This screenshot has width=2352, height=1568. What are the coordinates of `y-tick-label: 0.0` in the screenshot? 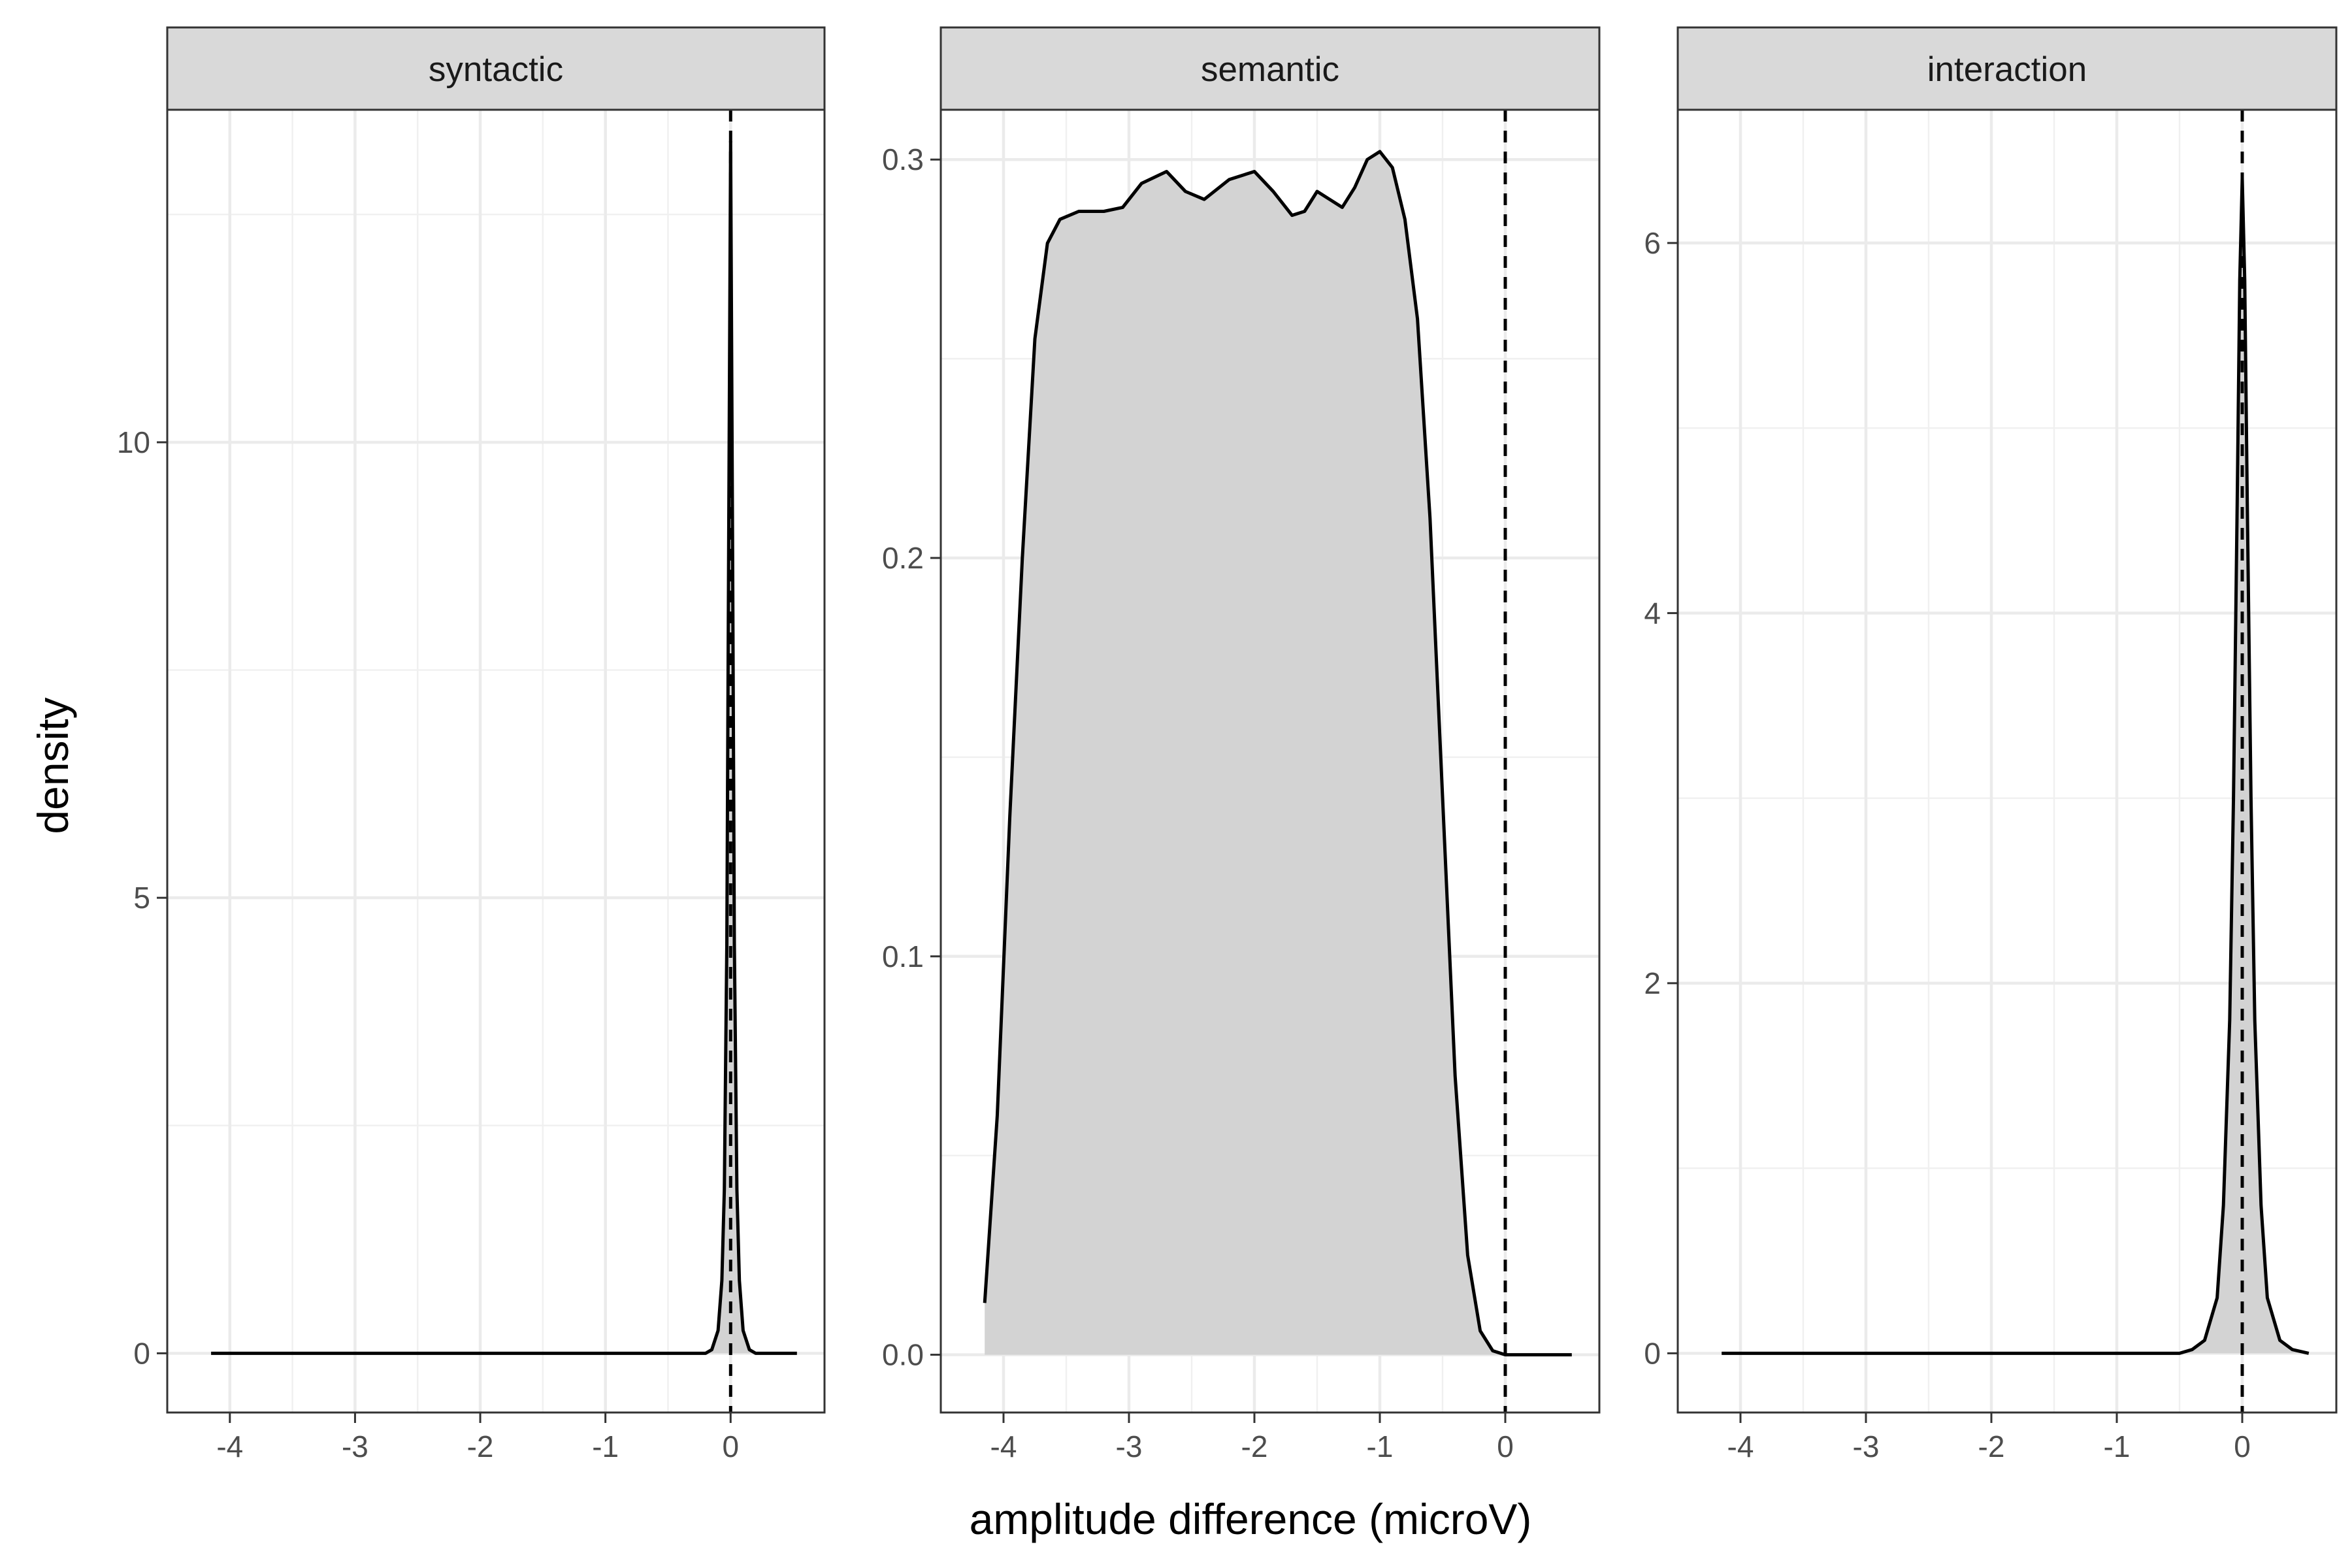 It's located at (903, 1355).